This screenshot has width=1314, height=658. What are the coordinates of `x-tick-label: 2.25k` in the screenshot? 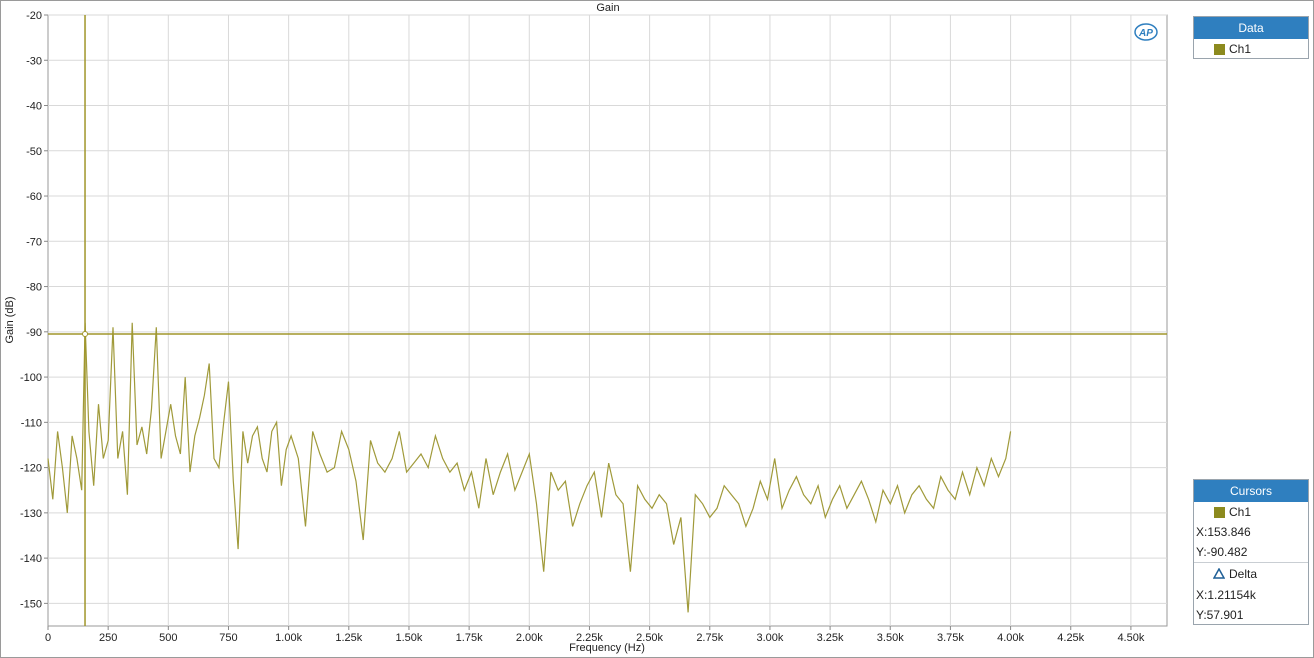 It's located at (589, 638).